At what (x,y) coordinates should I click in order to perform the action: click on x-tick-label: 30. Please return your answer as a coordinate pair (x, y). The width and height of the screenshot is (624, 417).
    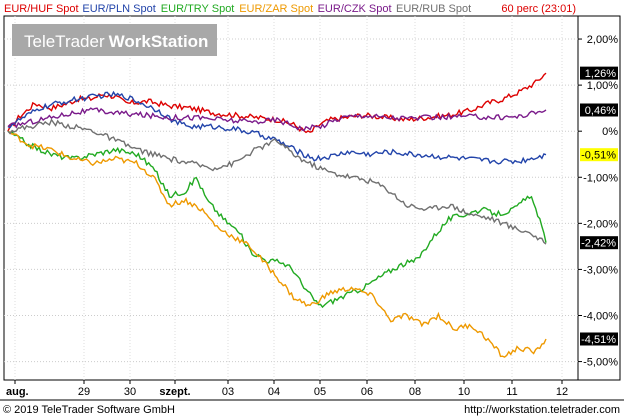
    Looking at the image, I should click on (130, 392).